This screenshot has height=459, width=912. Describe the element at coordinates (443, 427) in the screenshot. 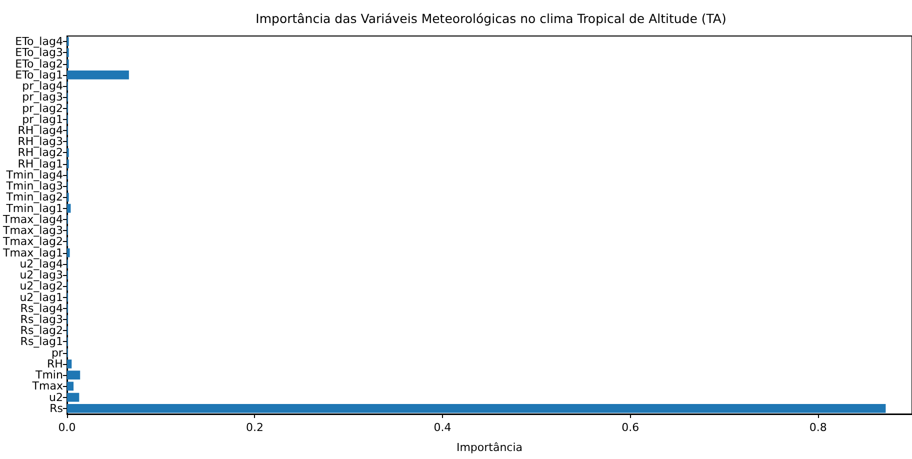

I see `x-tick-label: 0.4` at that location.